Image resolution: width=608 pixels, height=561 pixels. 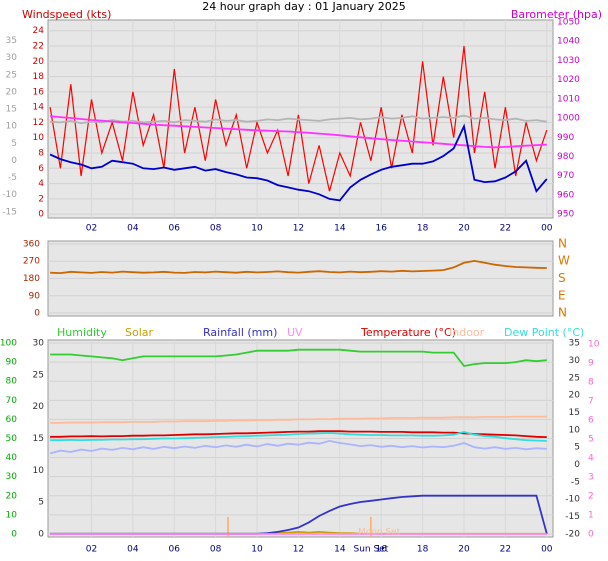 What do you see at coordinates (41, 154) in the screenshot?
I see `y-tick-label: 8` at bounding box center [41, 154].